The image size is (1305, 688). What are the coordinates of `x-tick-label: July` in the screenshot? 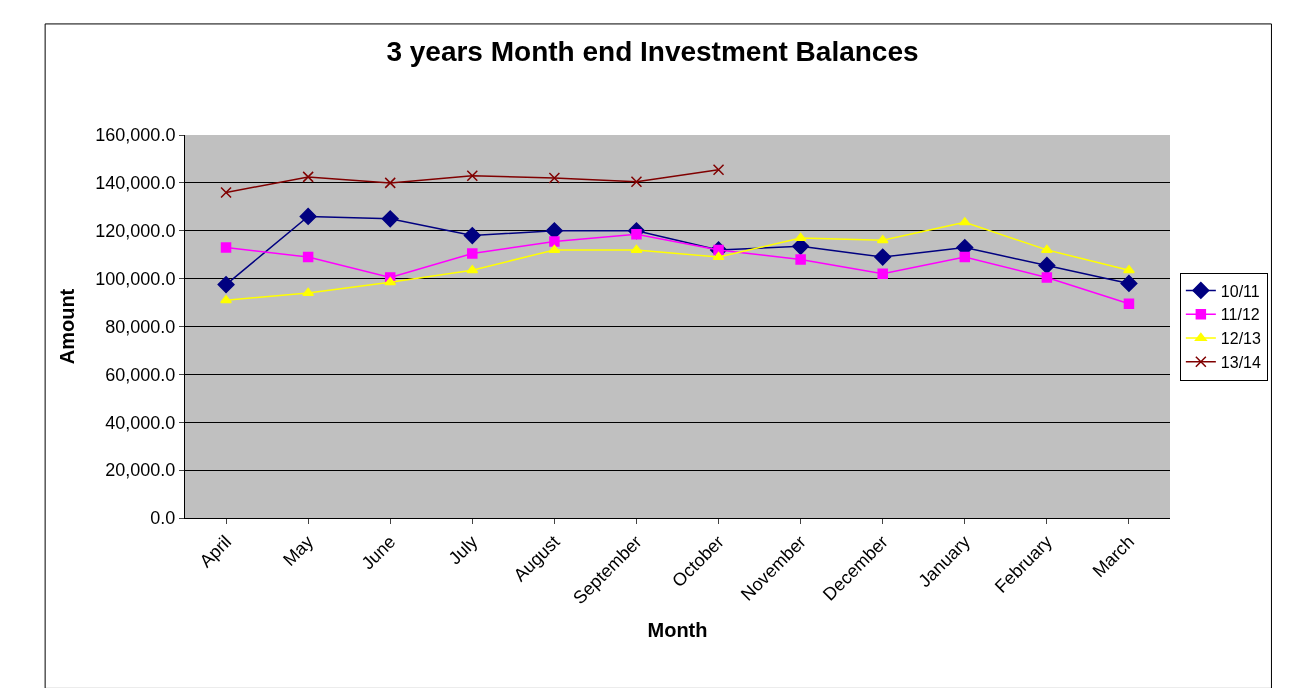 It's located at (463, 550).